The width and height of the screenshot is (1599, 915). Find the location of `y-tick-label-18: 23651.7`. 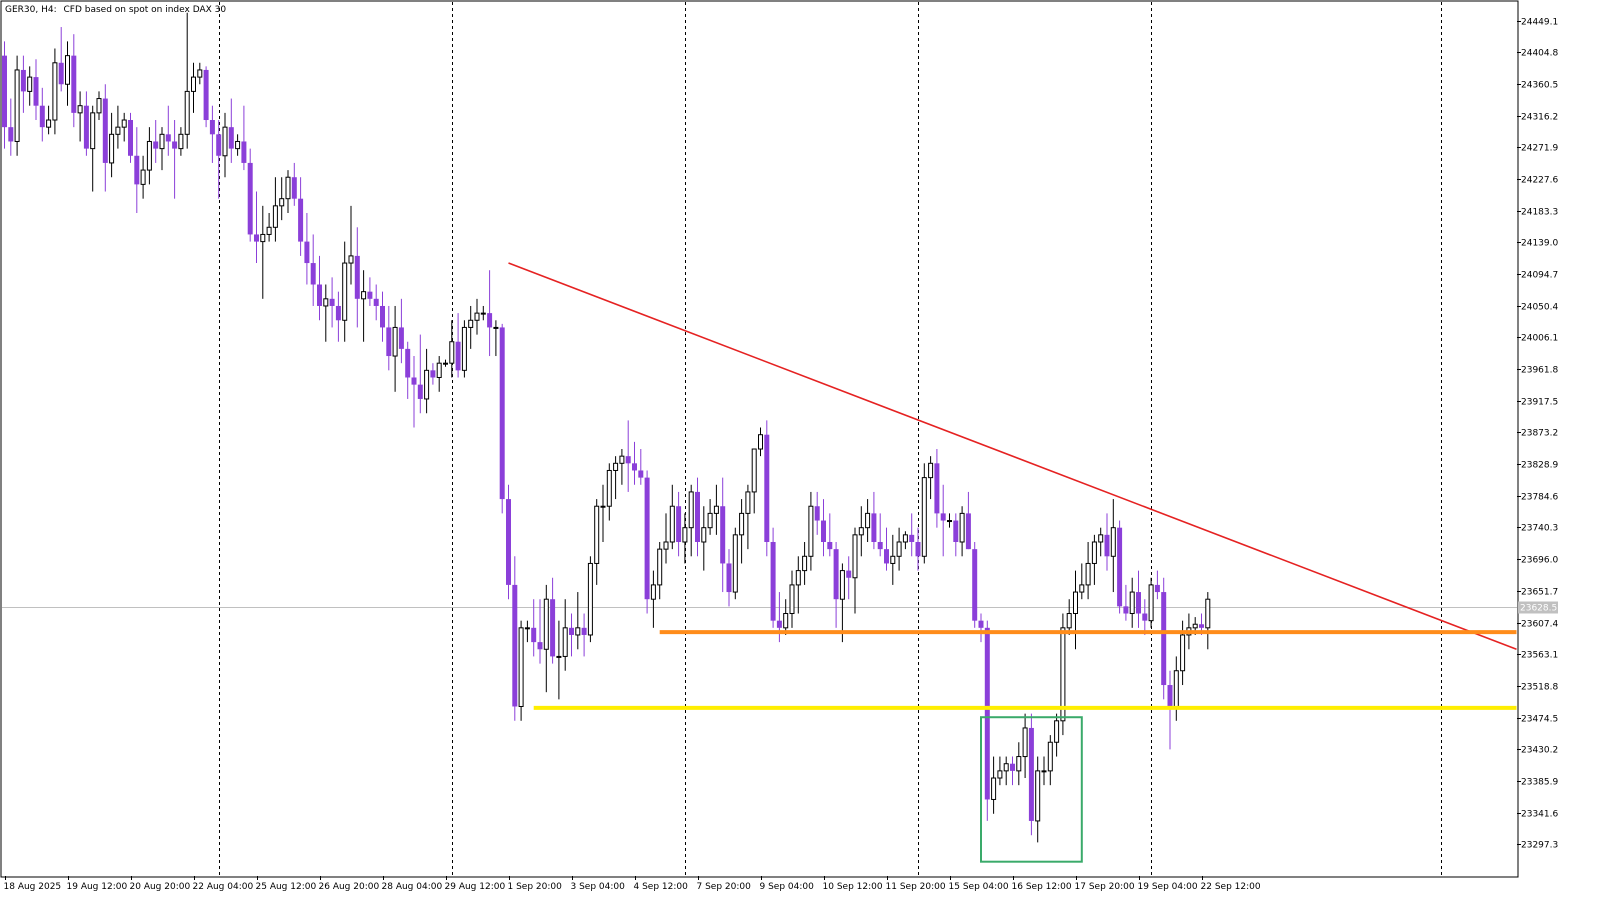

y-tick-label-18: 23651.7 is located at coordinates (1539, 593).